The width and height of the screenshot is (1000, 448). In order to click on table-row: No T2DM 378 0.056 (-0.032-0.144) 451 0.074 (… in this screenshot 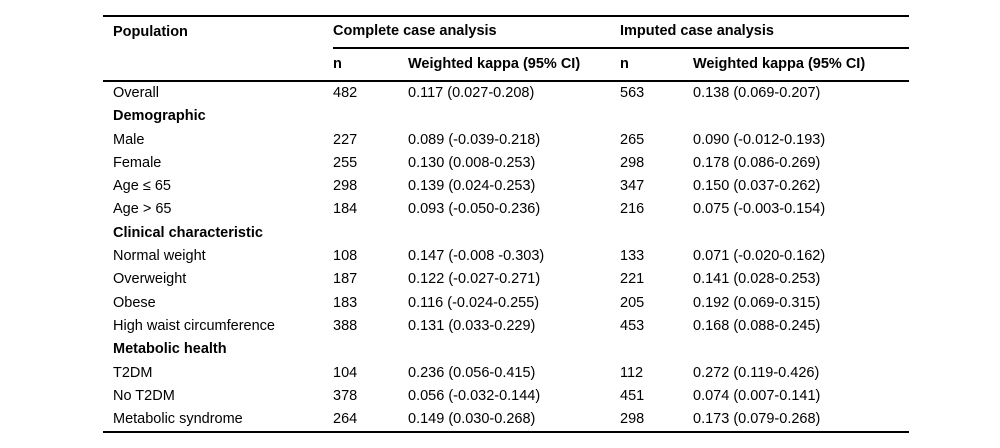, I will do `click(506, 396)`.